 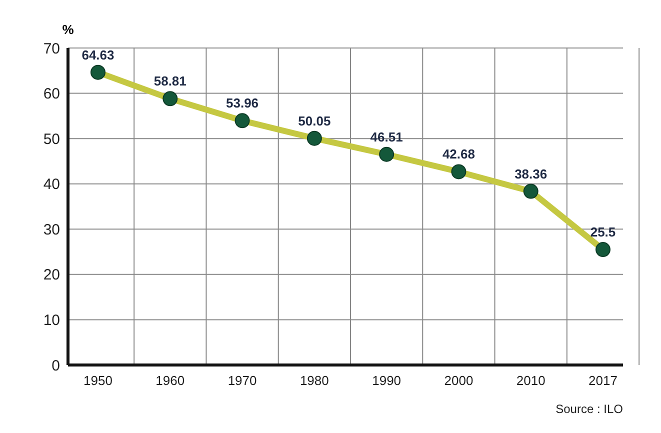 I want to click on x-tick-label: 2000, so click(x=459, y=380).